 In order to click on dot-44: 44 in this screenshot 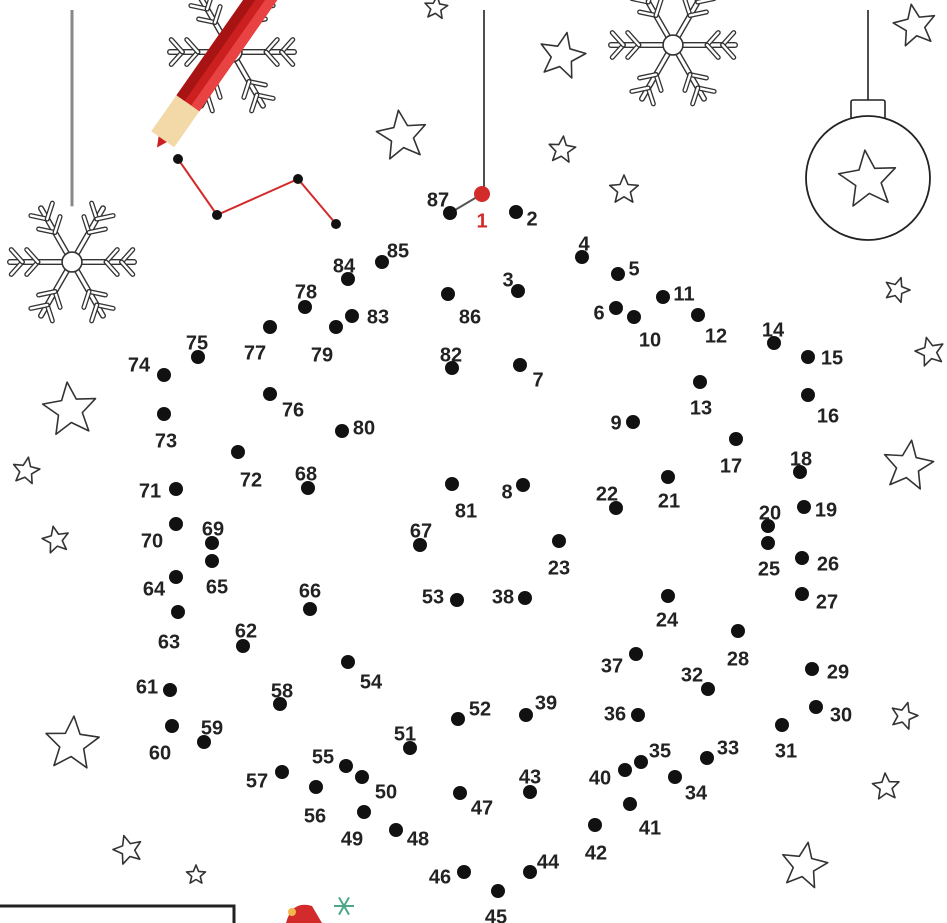, I will do `click(541, 865)`.